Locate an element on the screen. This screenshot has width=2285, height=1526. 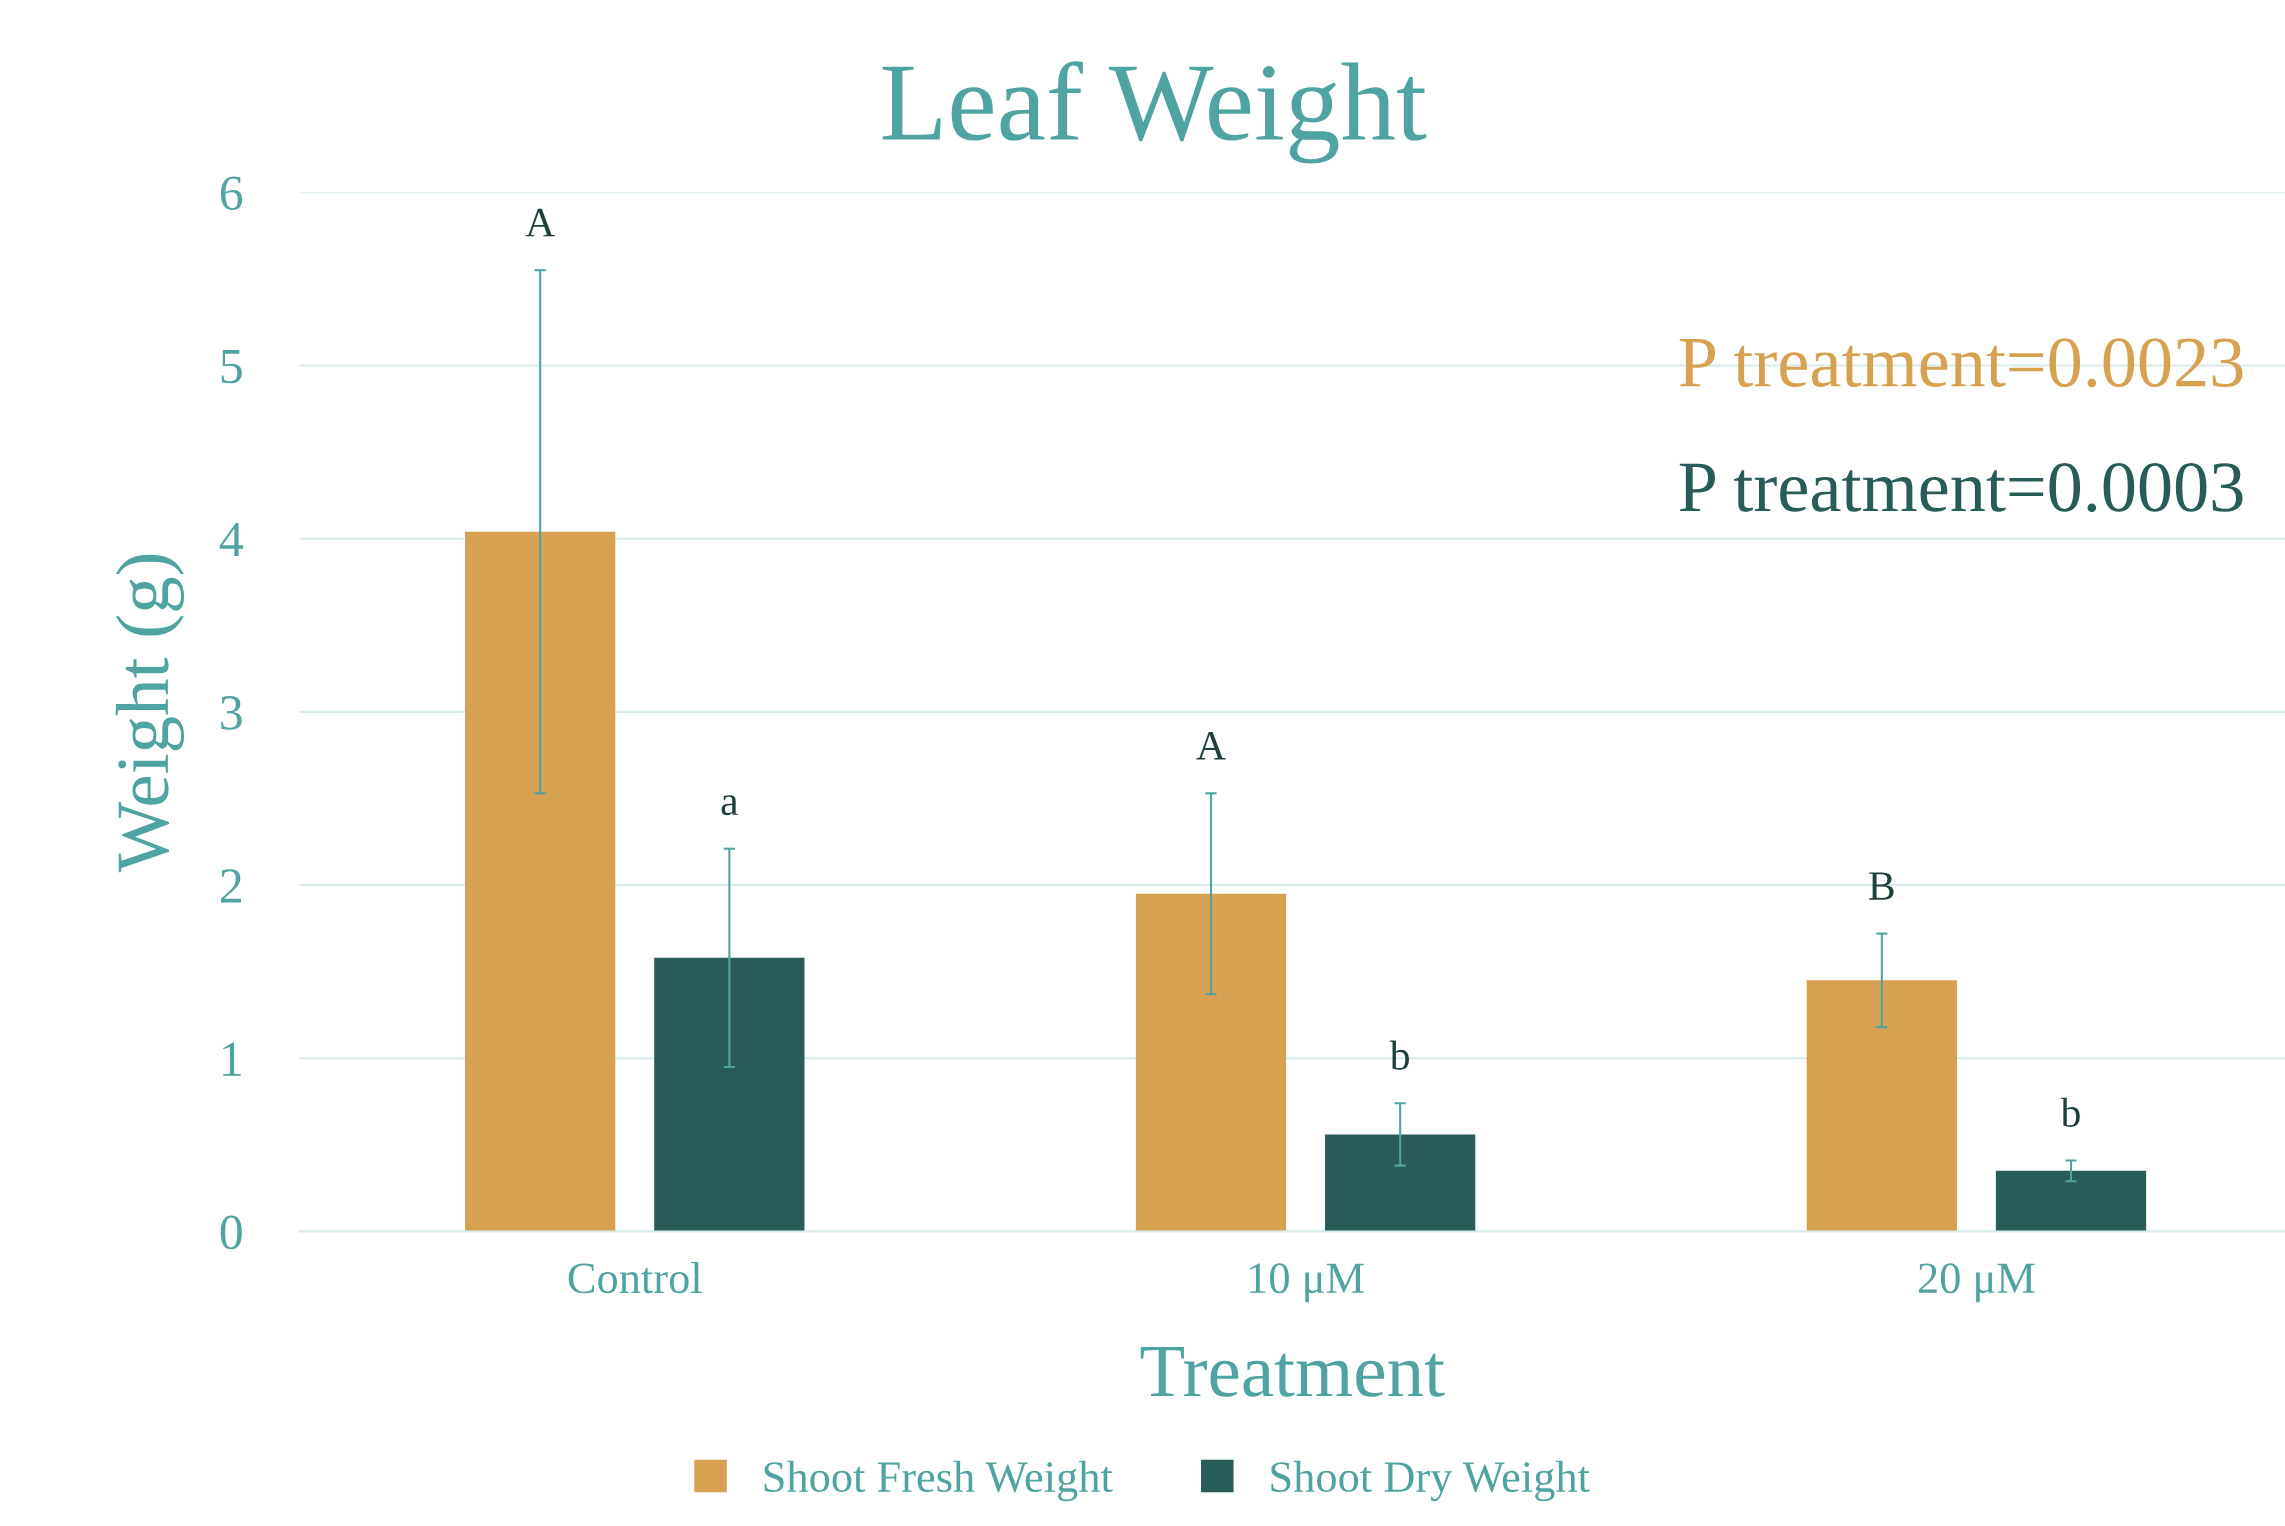
chart-title: Leaf Weight is located at coordinates (1154, 112).